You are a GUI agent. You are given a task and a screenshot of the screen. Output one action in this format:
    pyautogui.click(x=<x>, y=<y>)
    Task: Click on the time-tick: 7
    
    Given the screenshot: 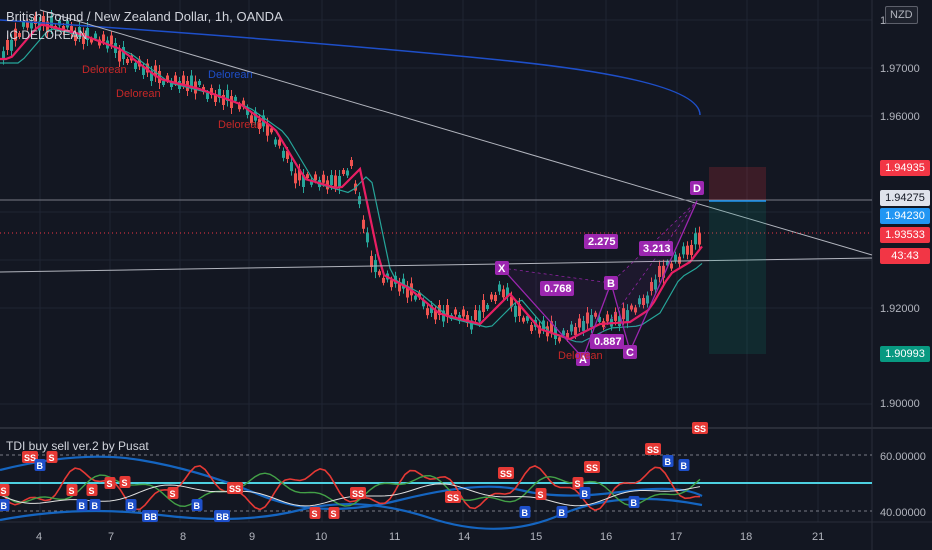 What is the action you would take?
    pyautogui.click(x=111, y=537)
    